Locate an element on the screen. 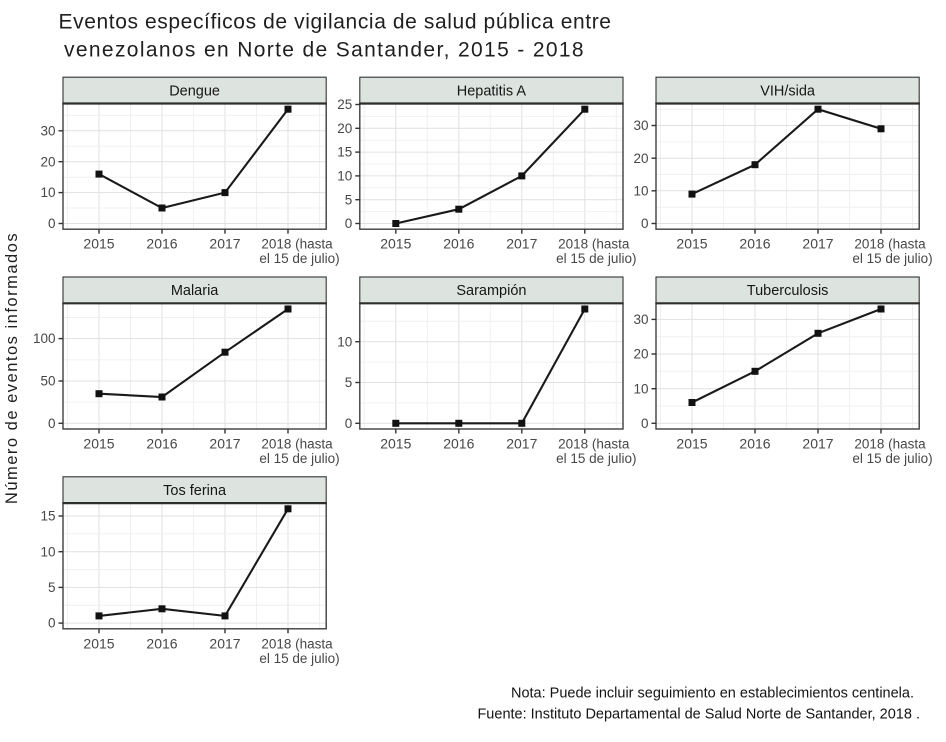 The height and width of the screenshot is (742, 946). svg-text: 50 is located at coordinates (47, 381).